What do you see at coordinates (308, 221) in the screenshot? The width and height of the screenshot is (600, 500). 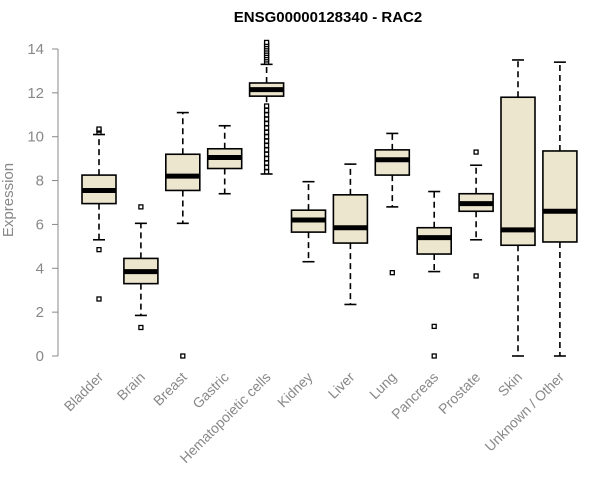 I see `box-kidney` at bounding box center [308, 221].